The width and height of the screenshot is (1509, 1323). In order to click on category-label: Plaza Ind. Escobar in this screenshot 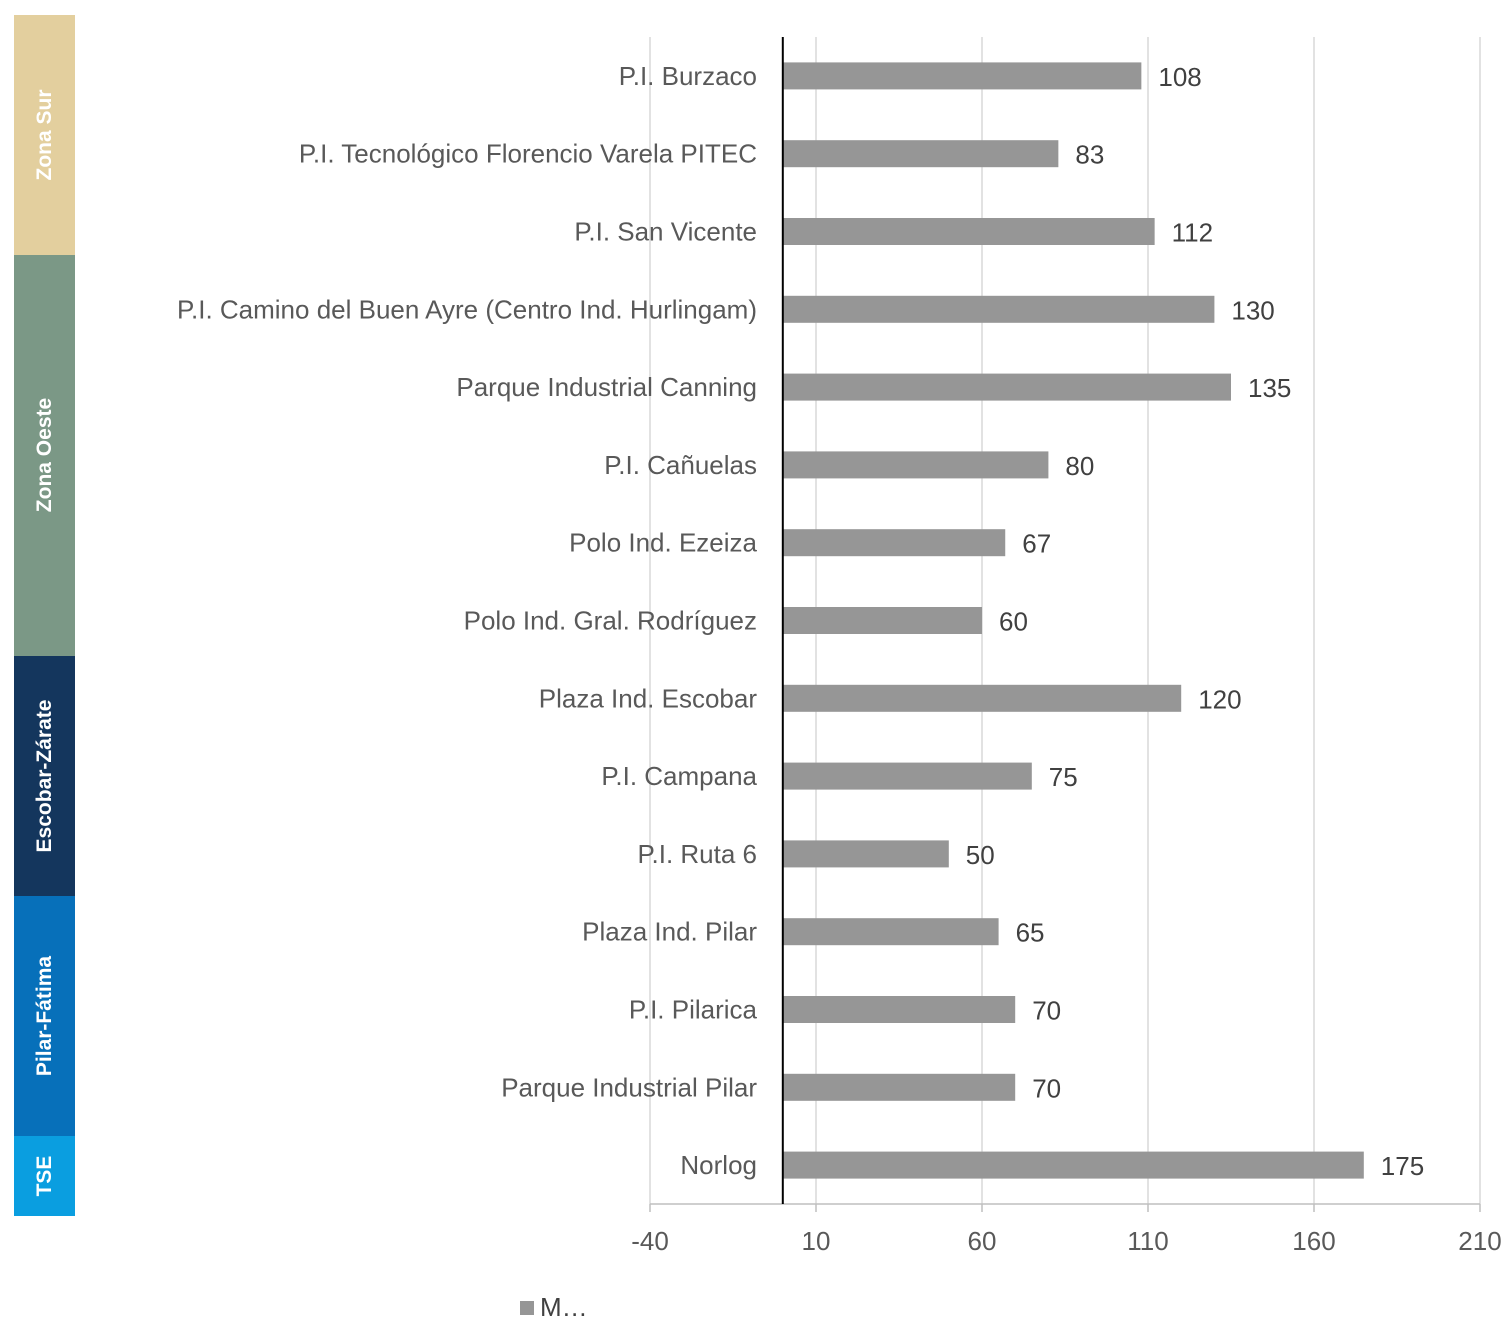, I will do `click(648, 698)`.